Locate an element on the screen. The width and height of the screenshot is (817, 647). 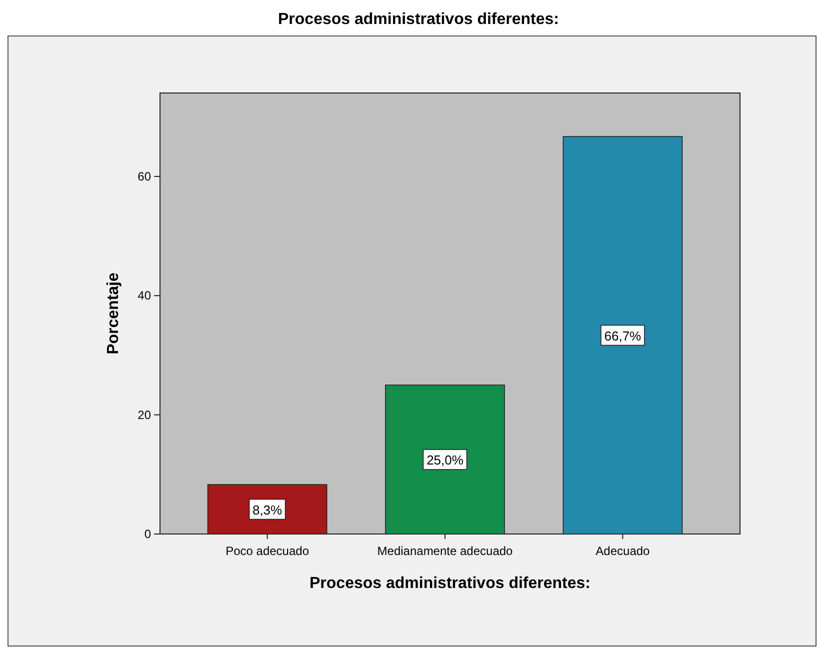
x-tick-label: Adecuado is located at coordinates (623, 551).